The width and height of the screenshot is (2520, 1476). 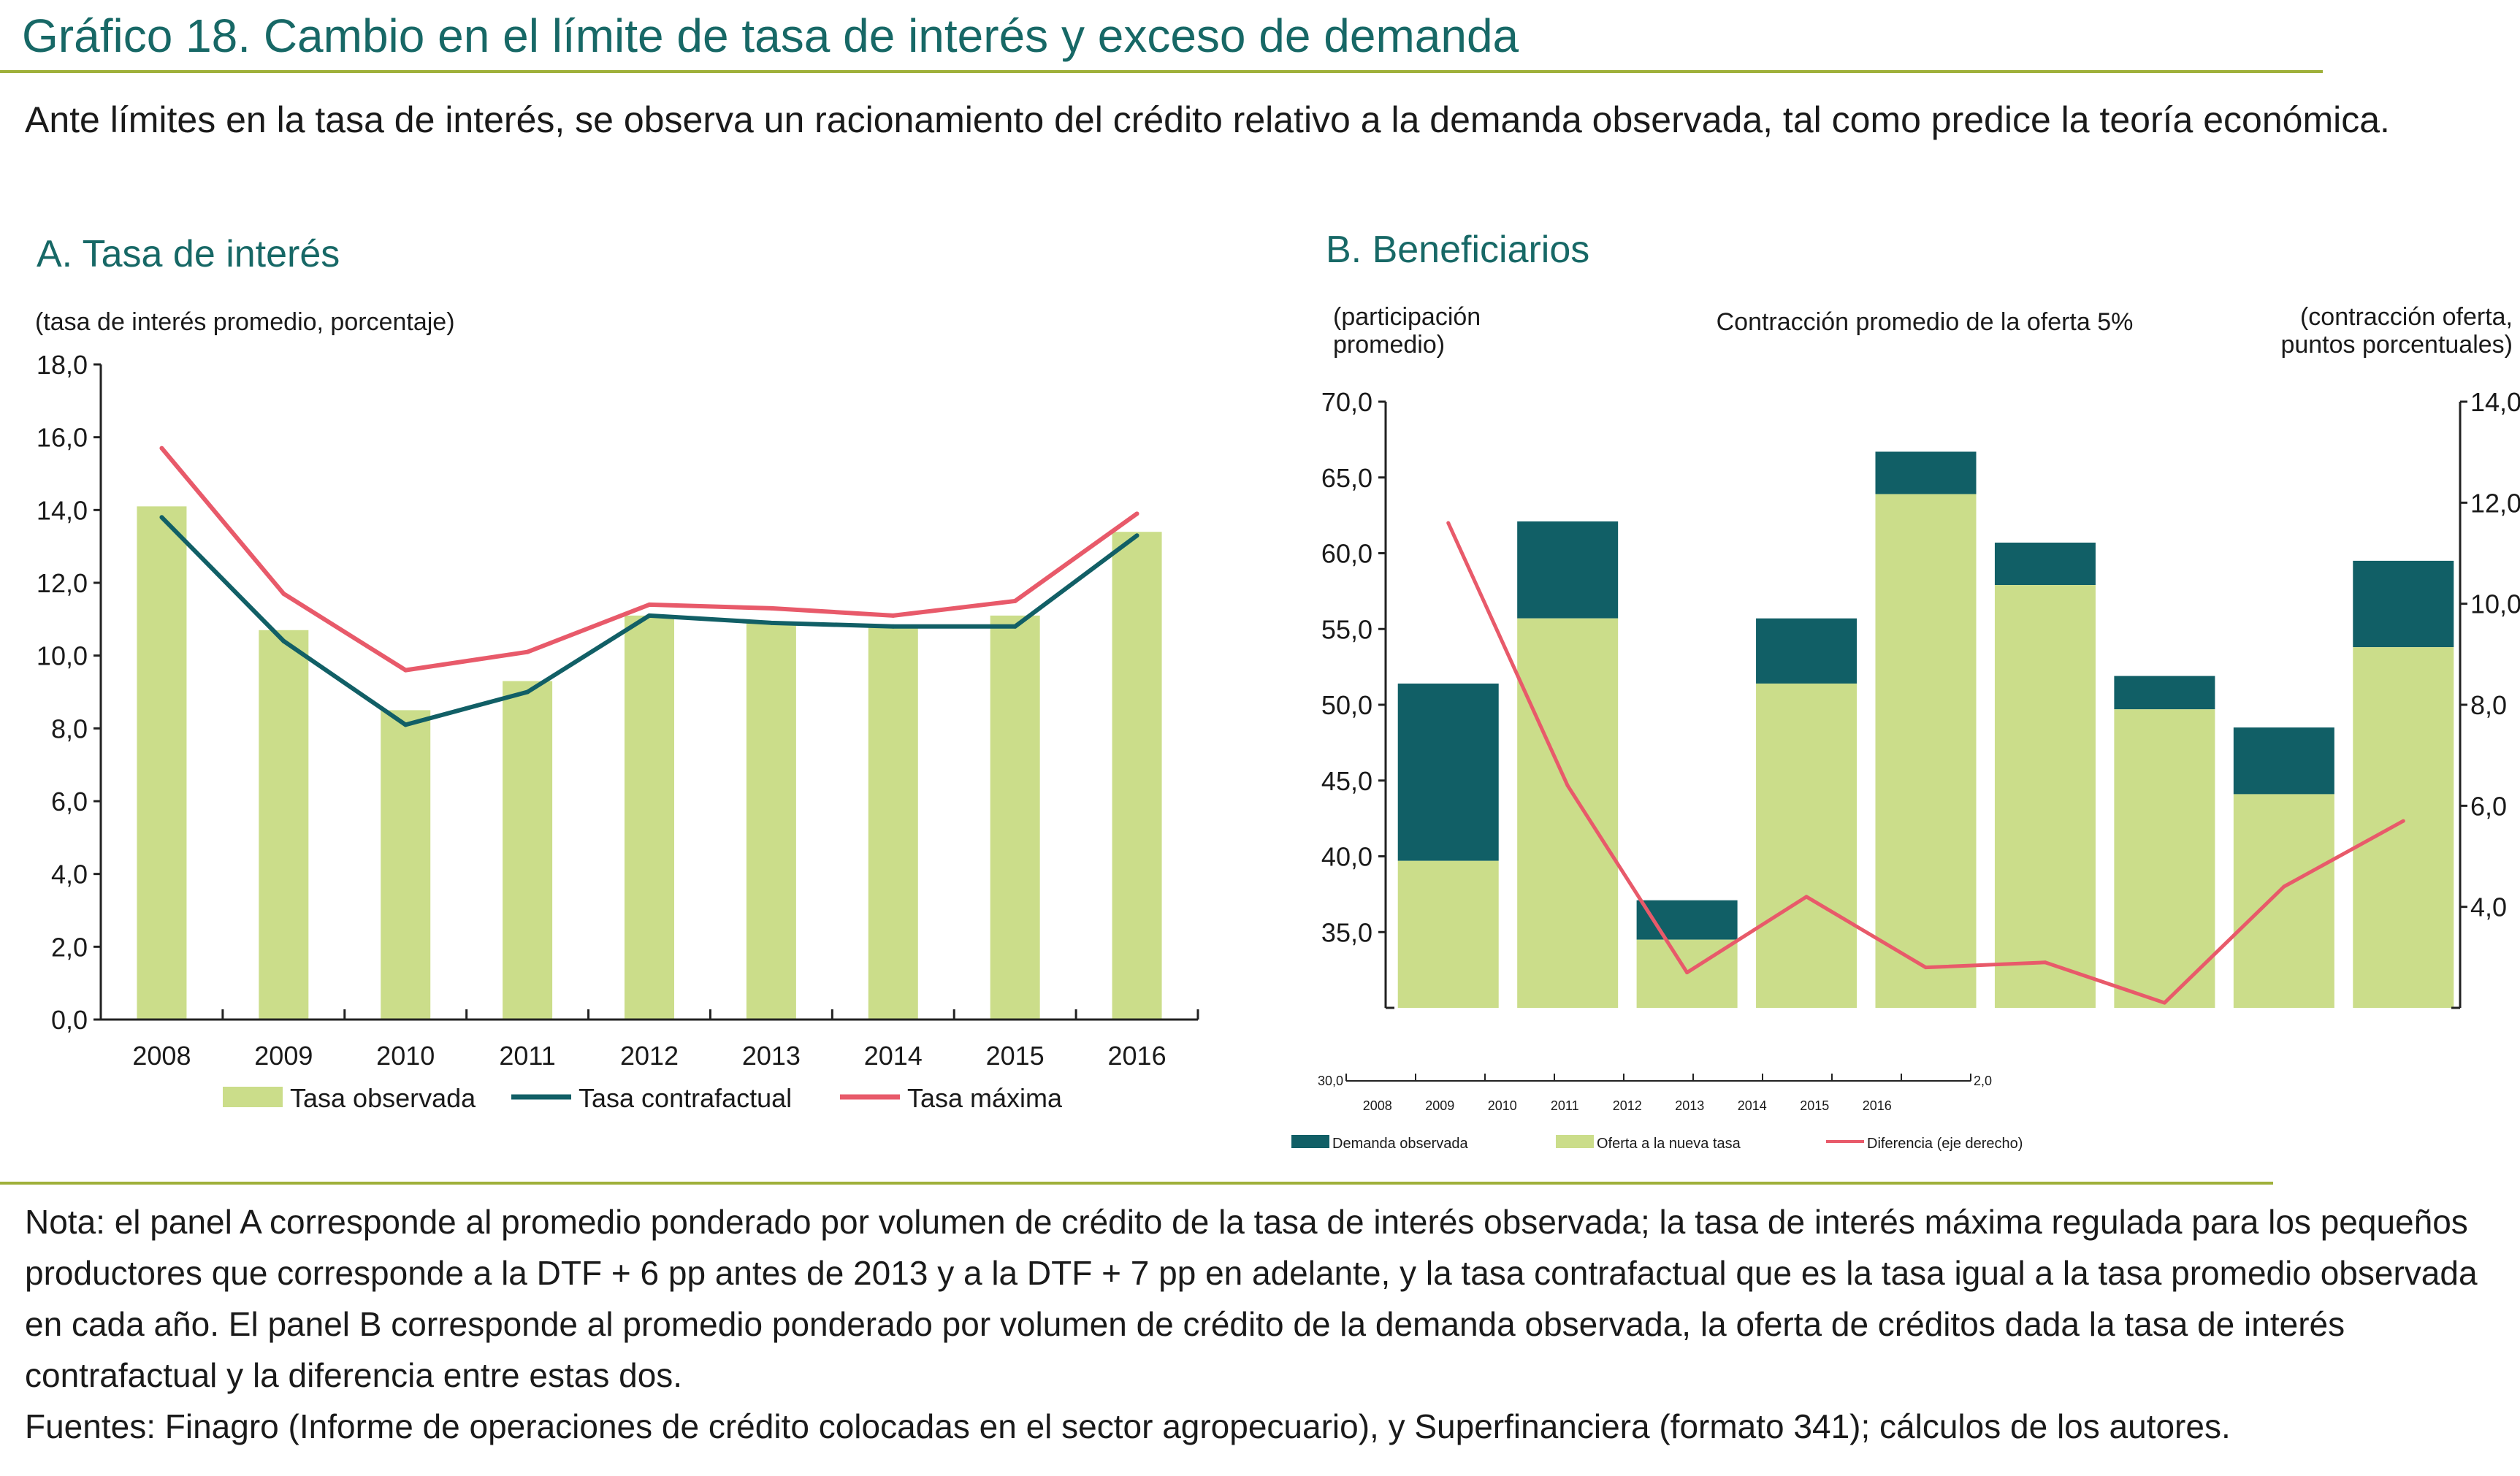 I want to click on chart-annotation: Contracción promedio de la oferta 5%, so click(x=1925, y=322).